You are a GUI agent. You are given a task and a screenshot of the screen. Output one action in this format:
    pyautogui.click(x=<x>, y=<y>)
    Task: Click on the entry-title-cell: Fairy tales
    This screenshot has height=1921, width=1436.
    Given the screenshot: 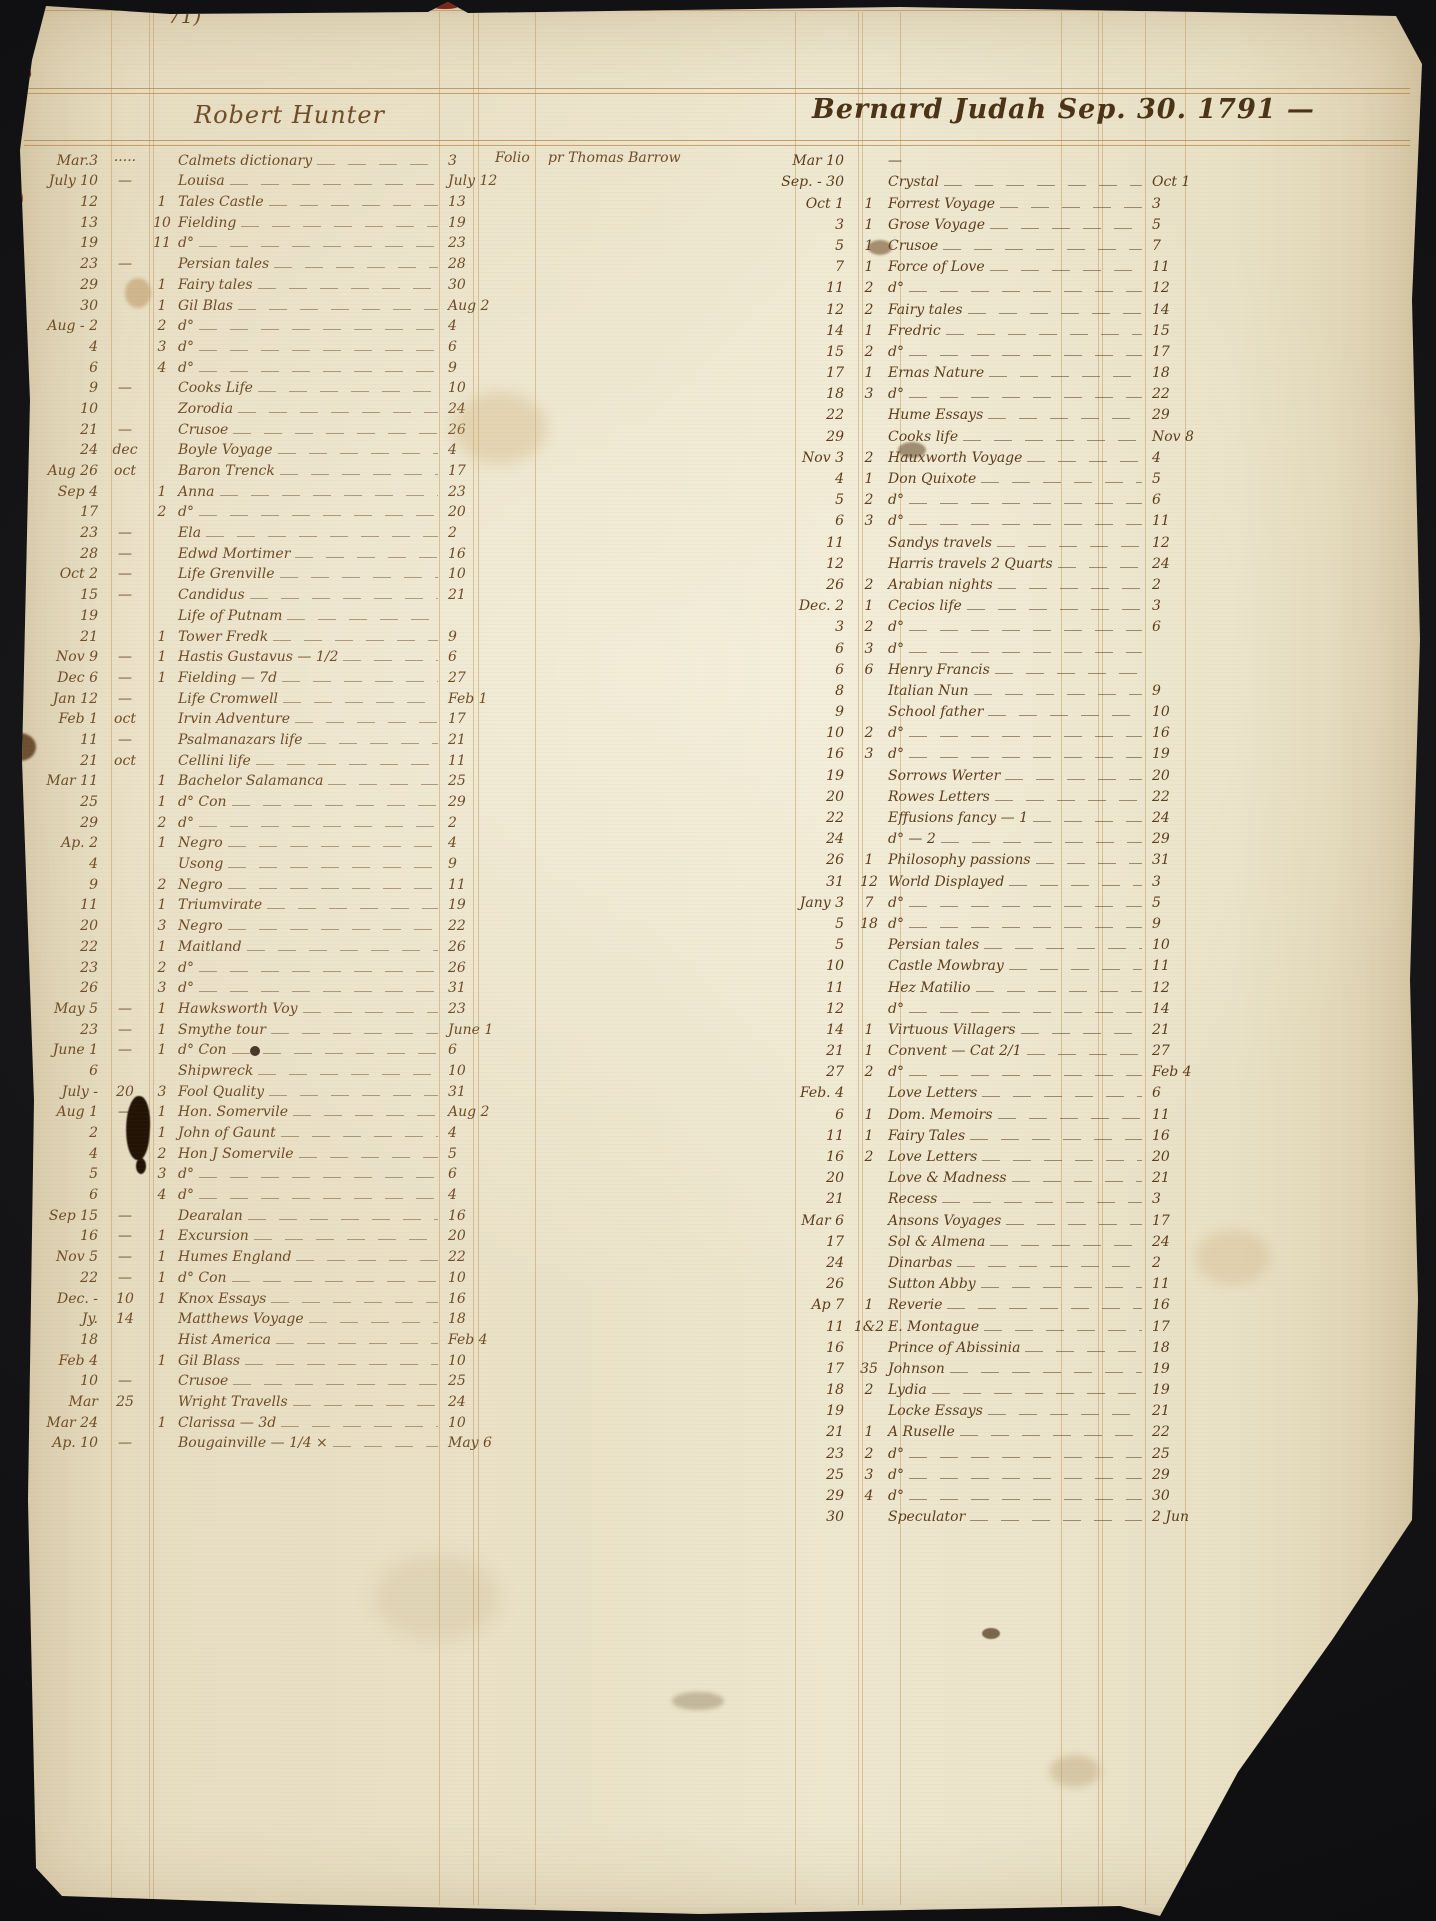 What is the action you would take?
    pyautogui.click(x=1018, y=311)
    